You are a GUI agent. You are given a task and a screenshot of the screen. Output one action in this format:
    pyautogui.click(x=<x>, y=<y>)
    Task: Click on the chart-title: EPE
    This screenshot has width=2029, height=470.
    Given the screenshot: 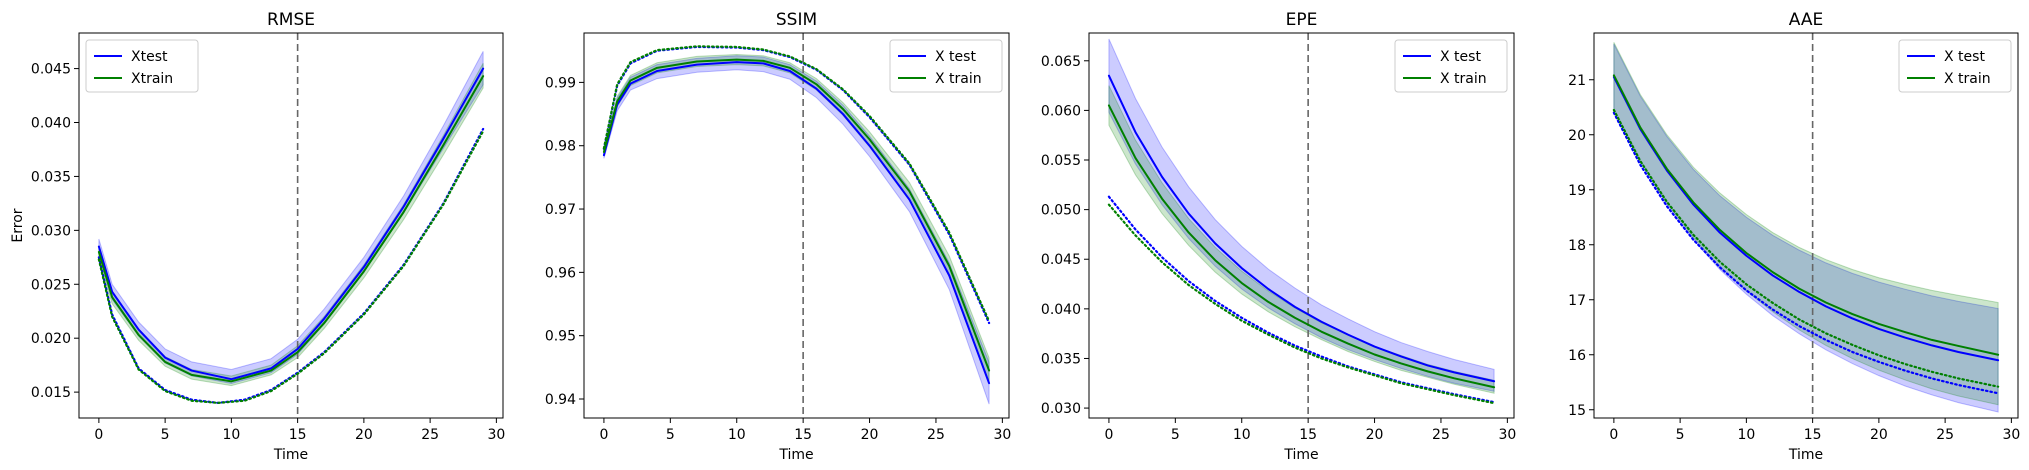 What is the action you would take?
    pyautogui.click(x=1302, y=20)
    